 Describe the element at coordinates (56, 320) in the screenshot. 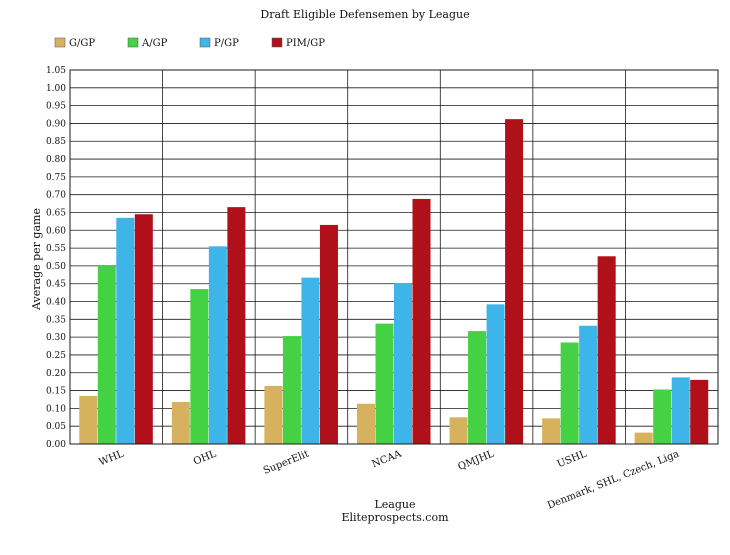

I see `y-tick-label: 0.35` at that location.